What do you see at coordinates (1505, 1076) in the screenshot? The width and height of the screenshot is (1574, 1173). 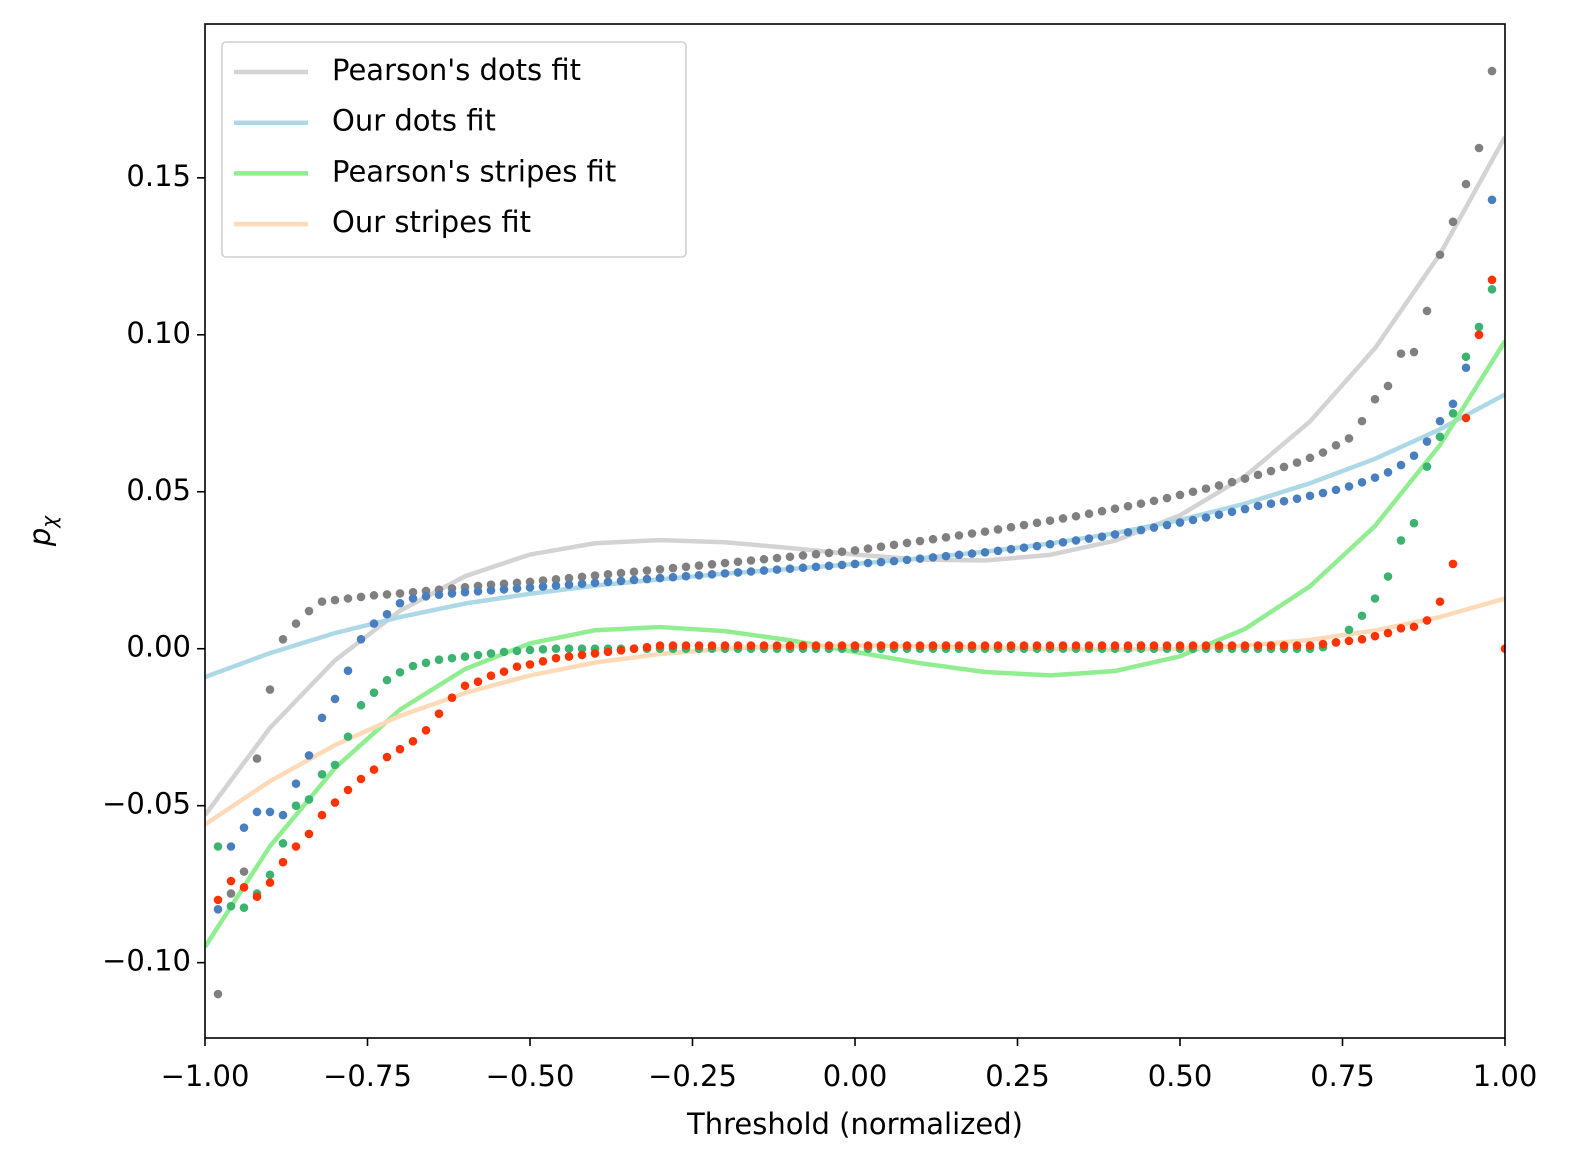 I see `x-tick-label: 1.00` at bounding box center [1505, 1076].